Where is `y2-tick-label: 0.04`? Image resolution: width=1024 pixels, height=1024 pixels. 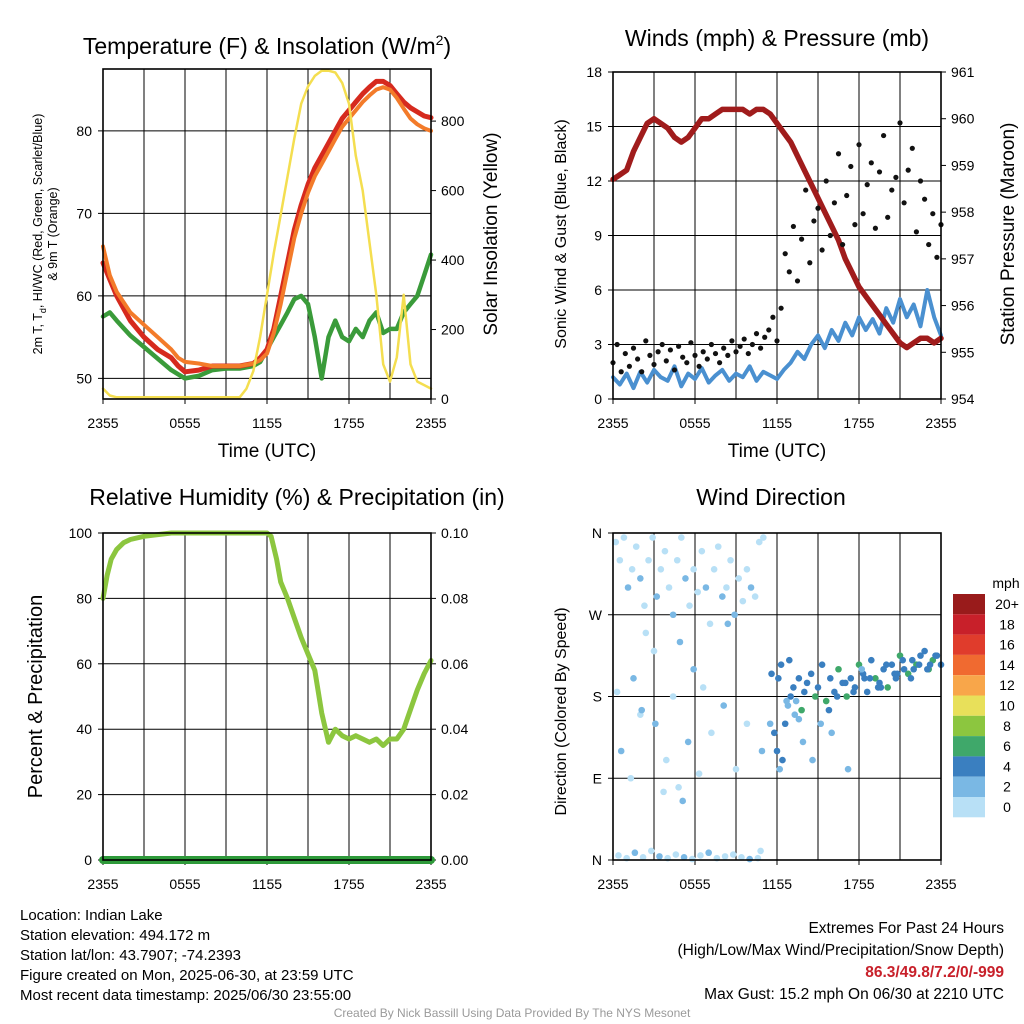
y2-tick-label: 0.04 is located at coordinates (454, 729).